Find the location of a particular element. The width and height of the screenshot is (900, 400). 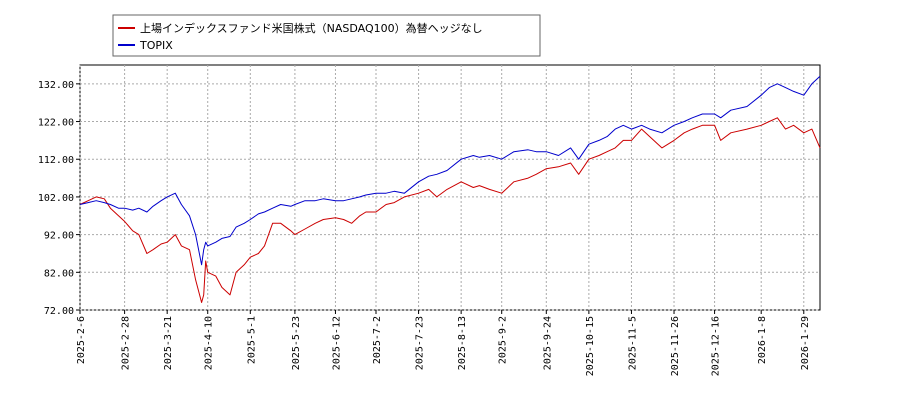

y-tick-label: 122.00 is located at coordinates (56, 123).